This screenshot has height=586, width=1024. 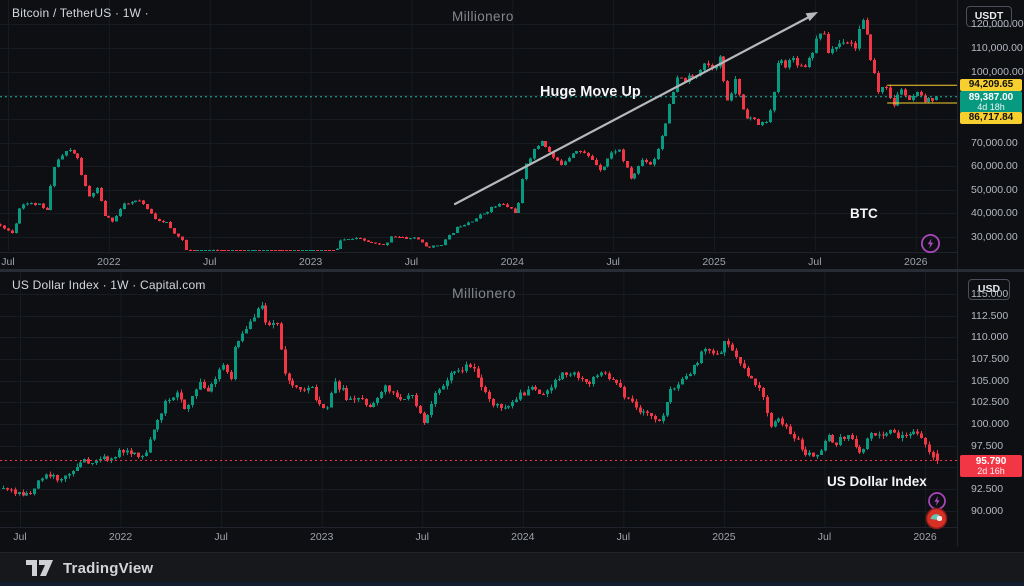 What do you see at coordinates (990, 337) in the screenshot?
I see `price-tick-label: 110.000` at bounding box center [990, 337].